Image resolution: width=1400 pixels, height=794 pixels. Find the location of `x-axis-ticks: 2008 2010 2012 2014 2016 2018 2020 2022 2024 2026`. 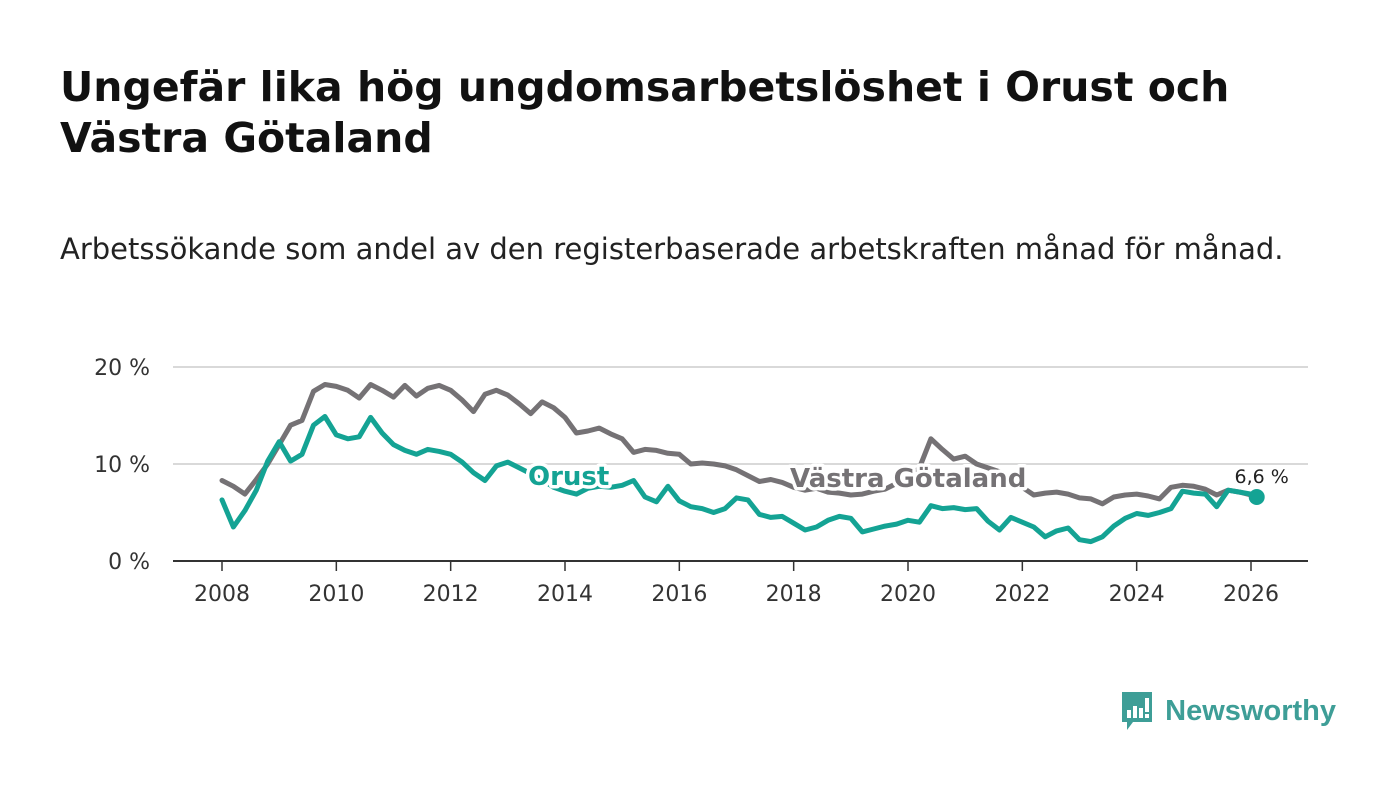

x-axis-ticks: 2008 2010 2012 2014 2016 2018 2020 2022 2024 2026 is located at coordinates (736, 584).